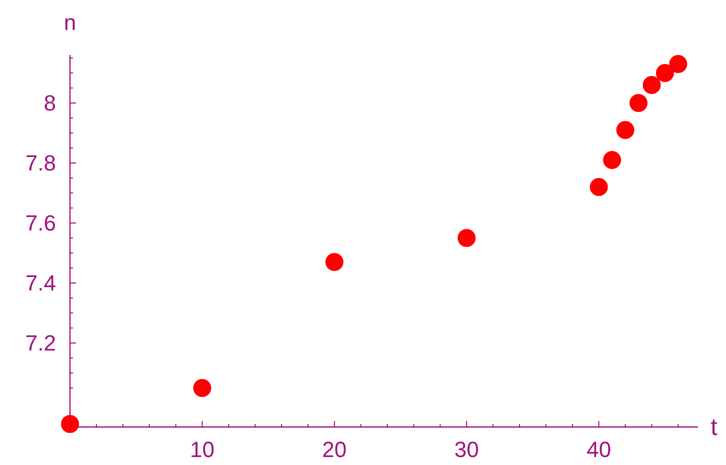 The width and height of the screenshot is (726, 465). What do you see at coordinates (714, 427) in the screenshot?
I see `x-axis-title: t` at bounding box center [714, 427].